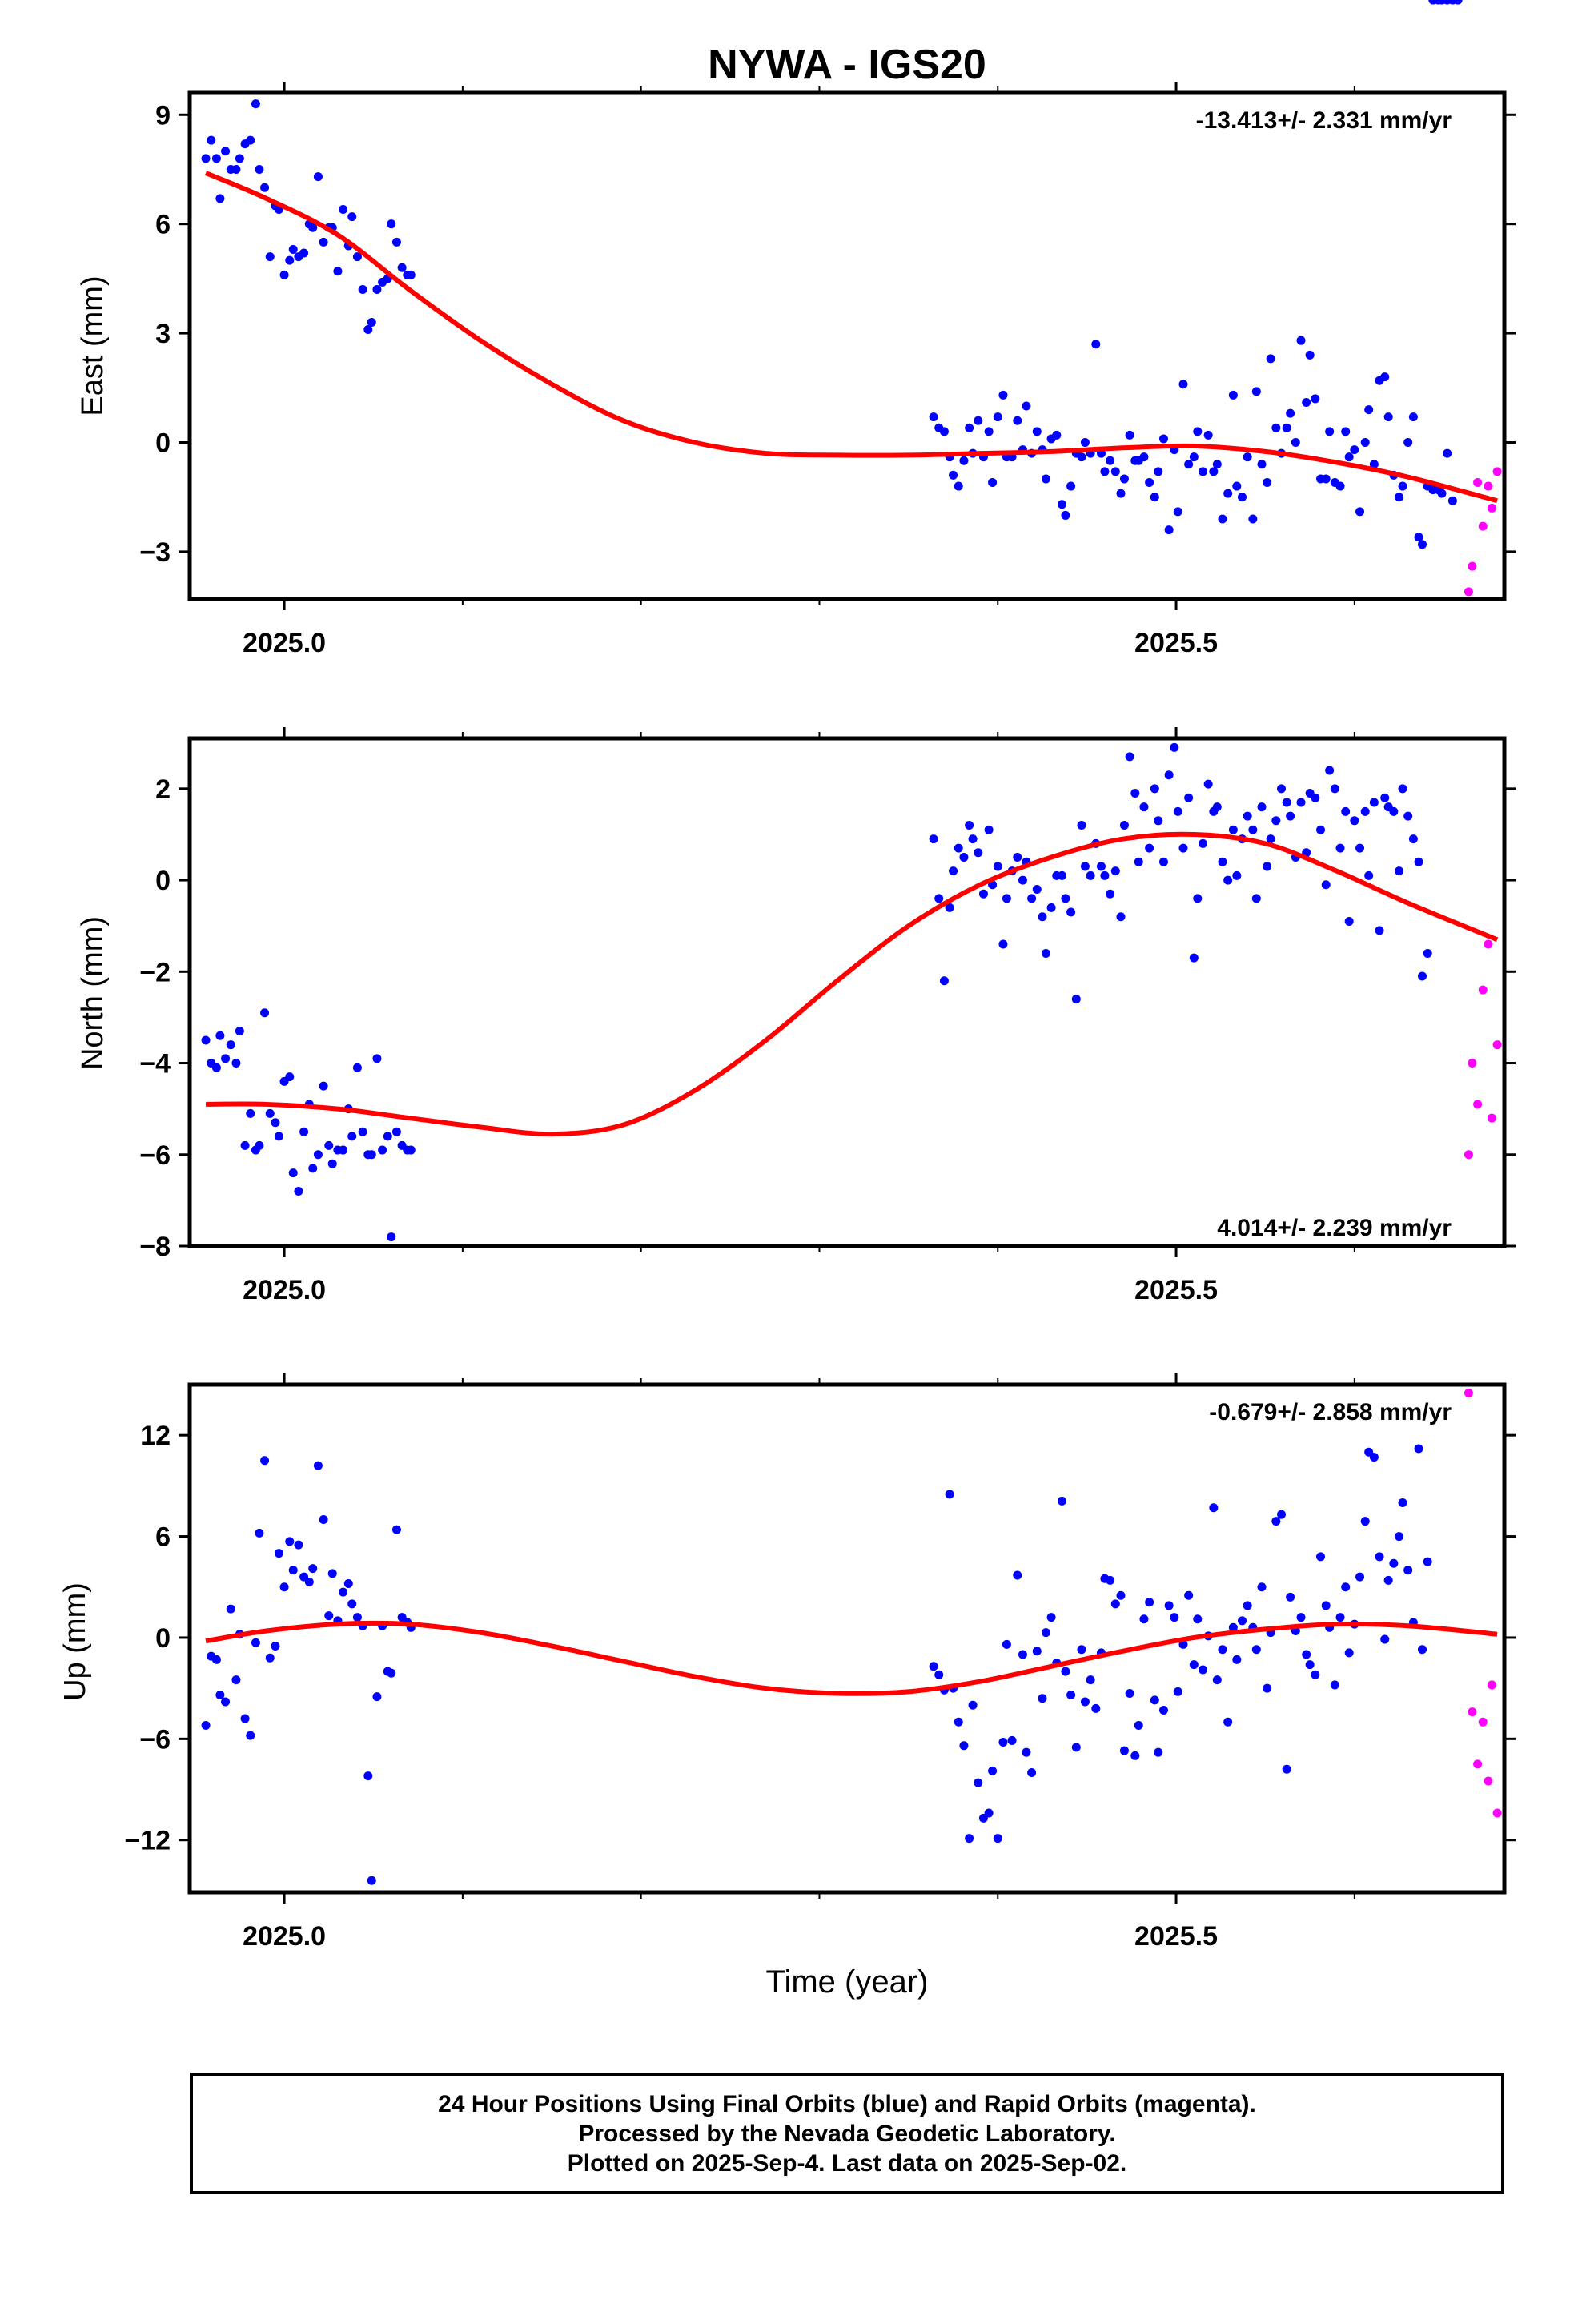 The height and width of the screenshot is (2324, 1582). What do you see at coordinates (163, 1638) in the screenshot?
I see `y-tick-label: 0` at bounding box center [163, 1638].